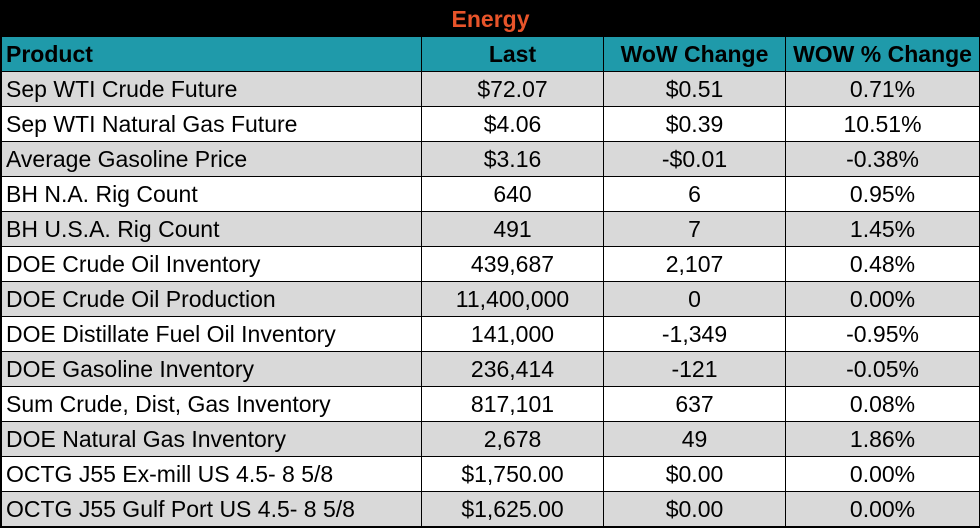 The width and height of the screenshot is (980, 528). Describe the element at coordinates (512, 89) in the screenshot. I see `cell-last: $72.07` at that location.